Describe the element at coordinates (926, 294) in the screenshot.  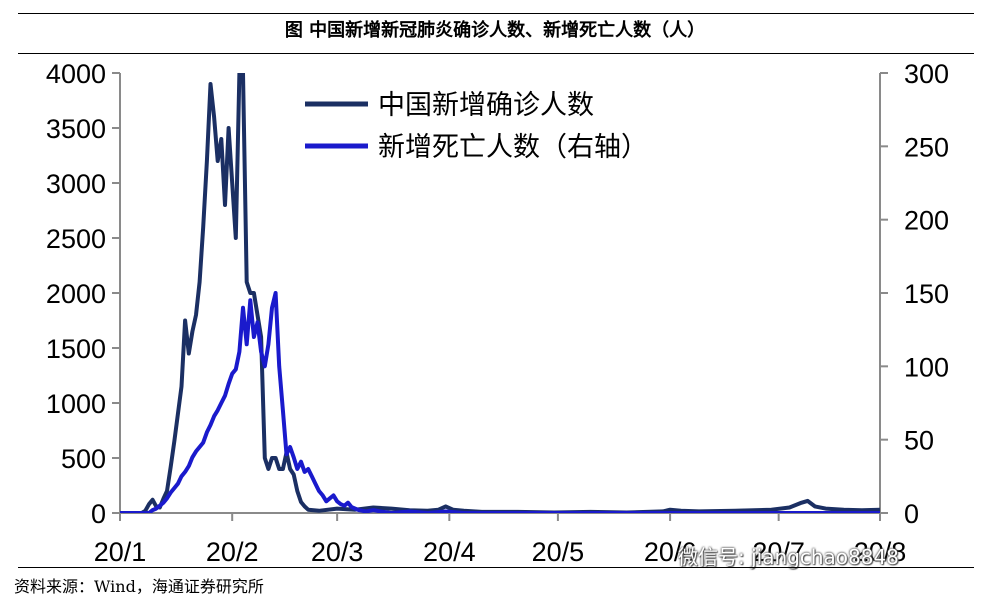
I see `right-tick-label: 150` at that location.